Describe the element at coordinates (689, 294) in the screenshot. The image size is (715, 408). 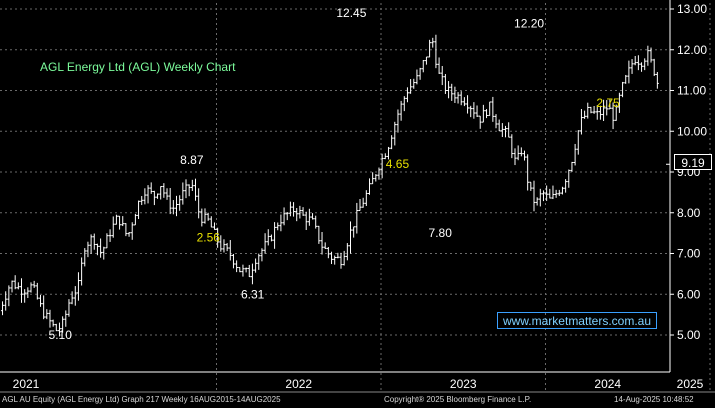
I see `y-tick-label: 6.00` at that location.